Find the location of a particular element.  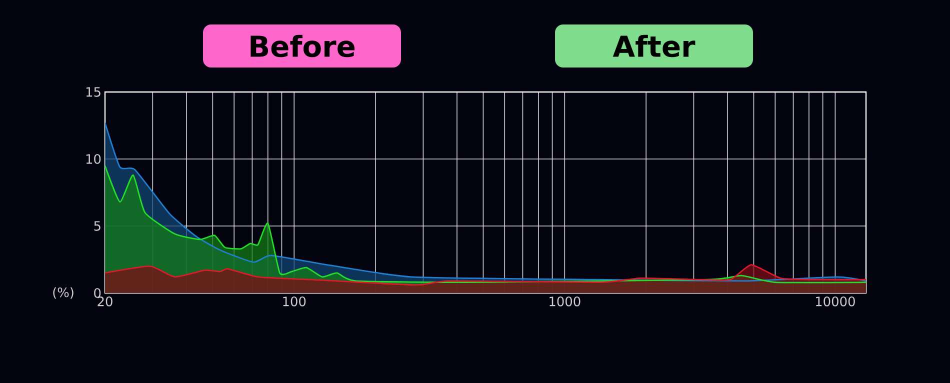

y-tick-label: 5 is located at coordinates (97, 226).